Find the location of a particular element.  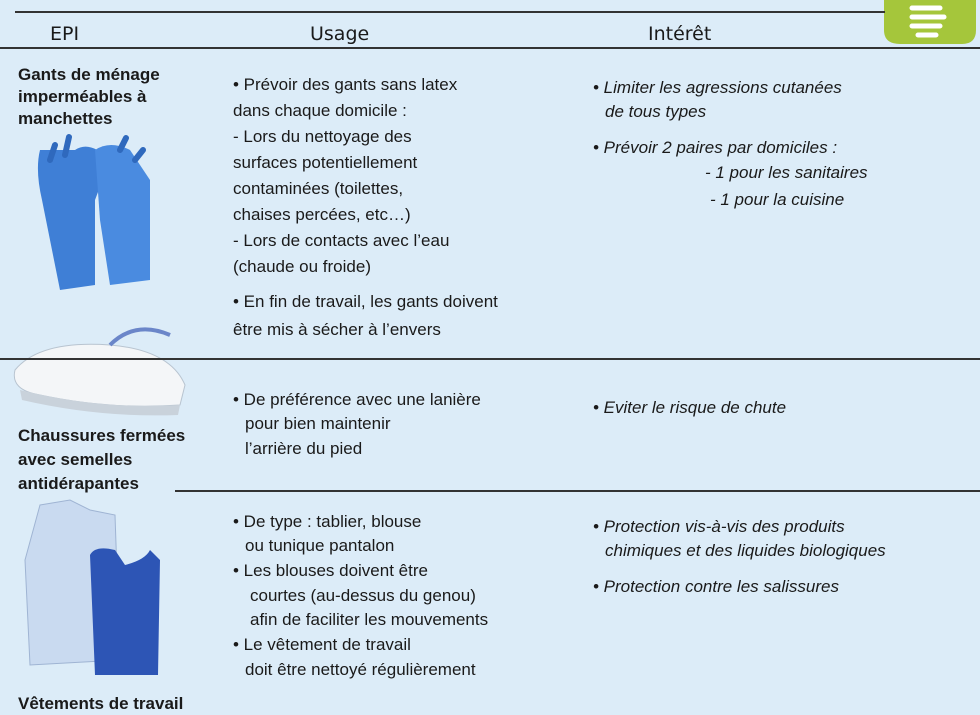

column-header: EPI is located at coordinates (65, 34).